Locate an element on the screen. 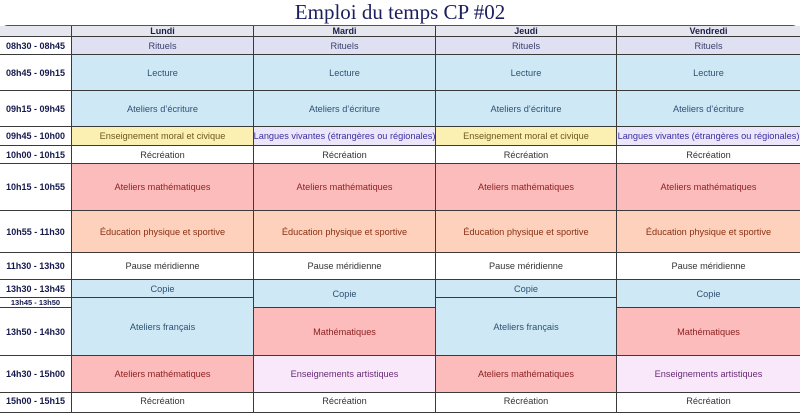 This screenshot has width=800, height=413. time-slot: 09h15 - 09h45 is located at coordinates (36, 109).